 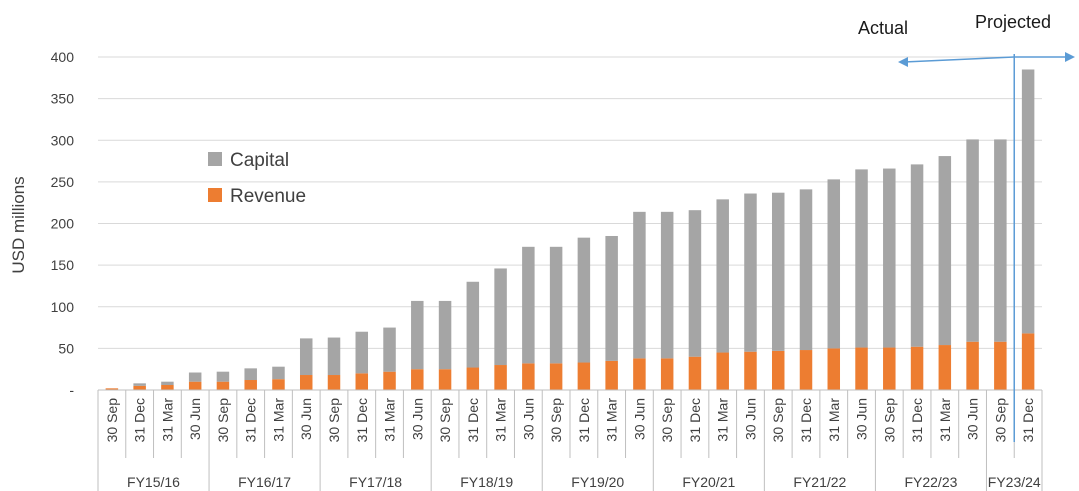 What do you see at coordinates (63, 99) in the screenshot?
I see `y-tick-label: 350` at bounding box center [63, 99].